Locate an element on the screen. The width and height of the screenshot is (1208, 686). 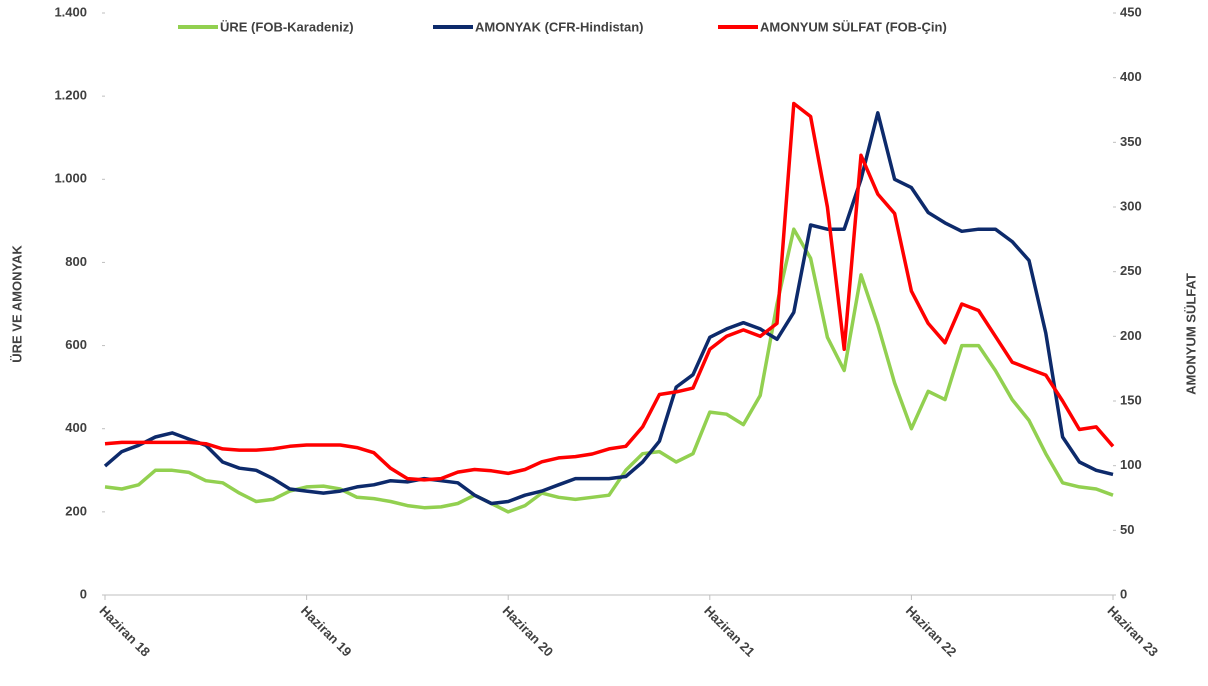
y-tick-label: 400 is located at coordinates (76, 427).